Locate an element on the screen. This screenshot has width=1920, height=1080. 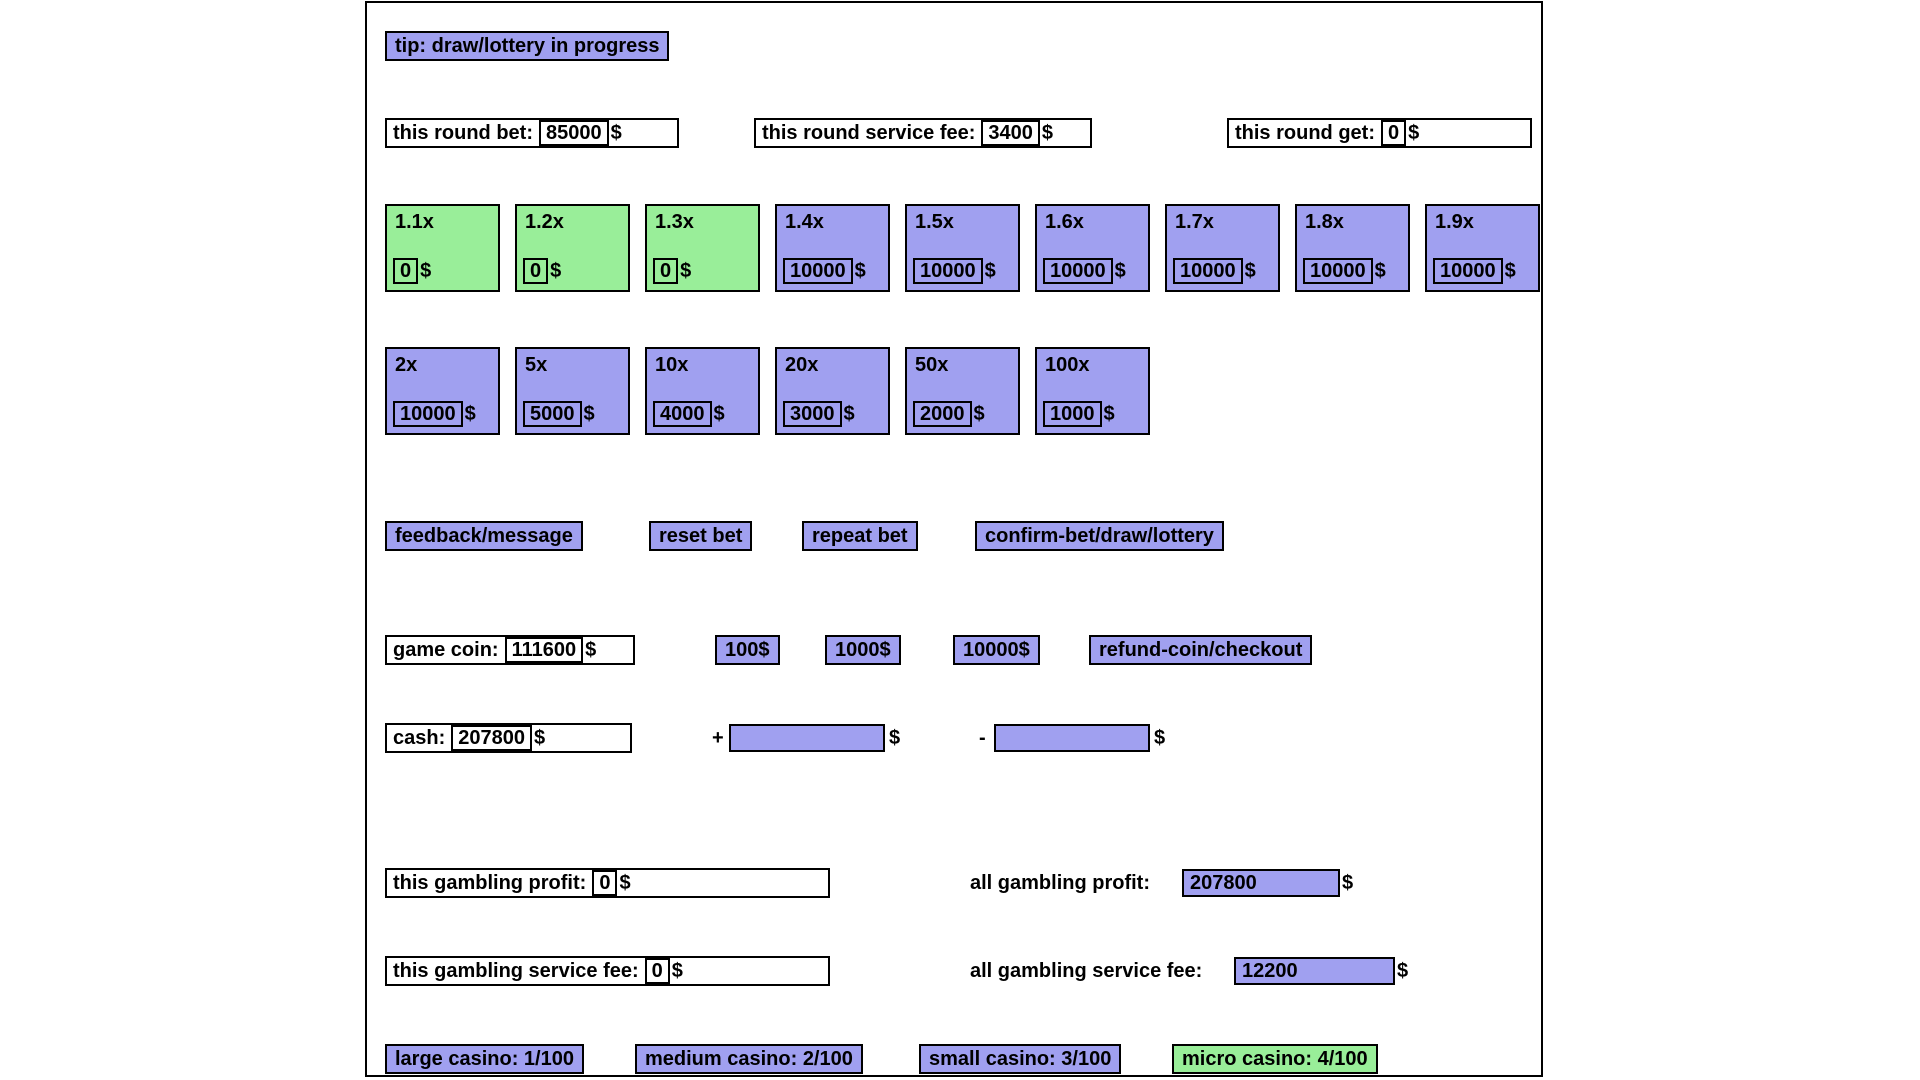
all-gambling-profit-label: all gambling profit: is located at coordinates (1060, 882).